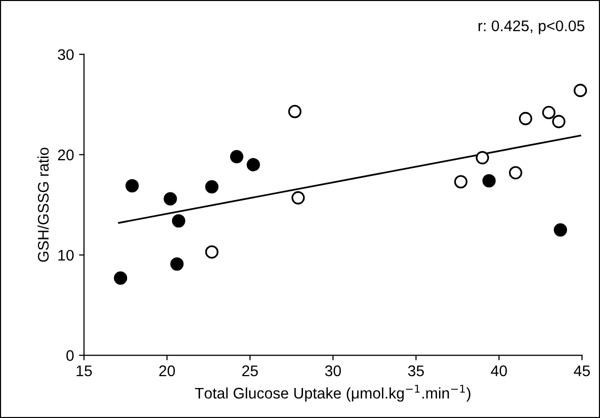  Describe the element at coordinates (167, 370) in the screenshot. I see `x-tick-label: 20` at that location.